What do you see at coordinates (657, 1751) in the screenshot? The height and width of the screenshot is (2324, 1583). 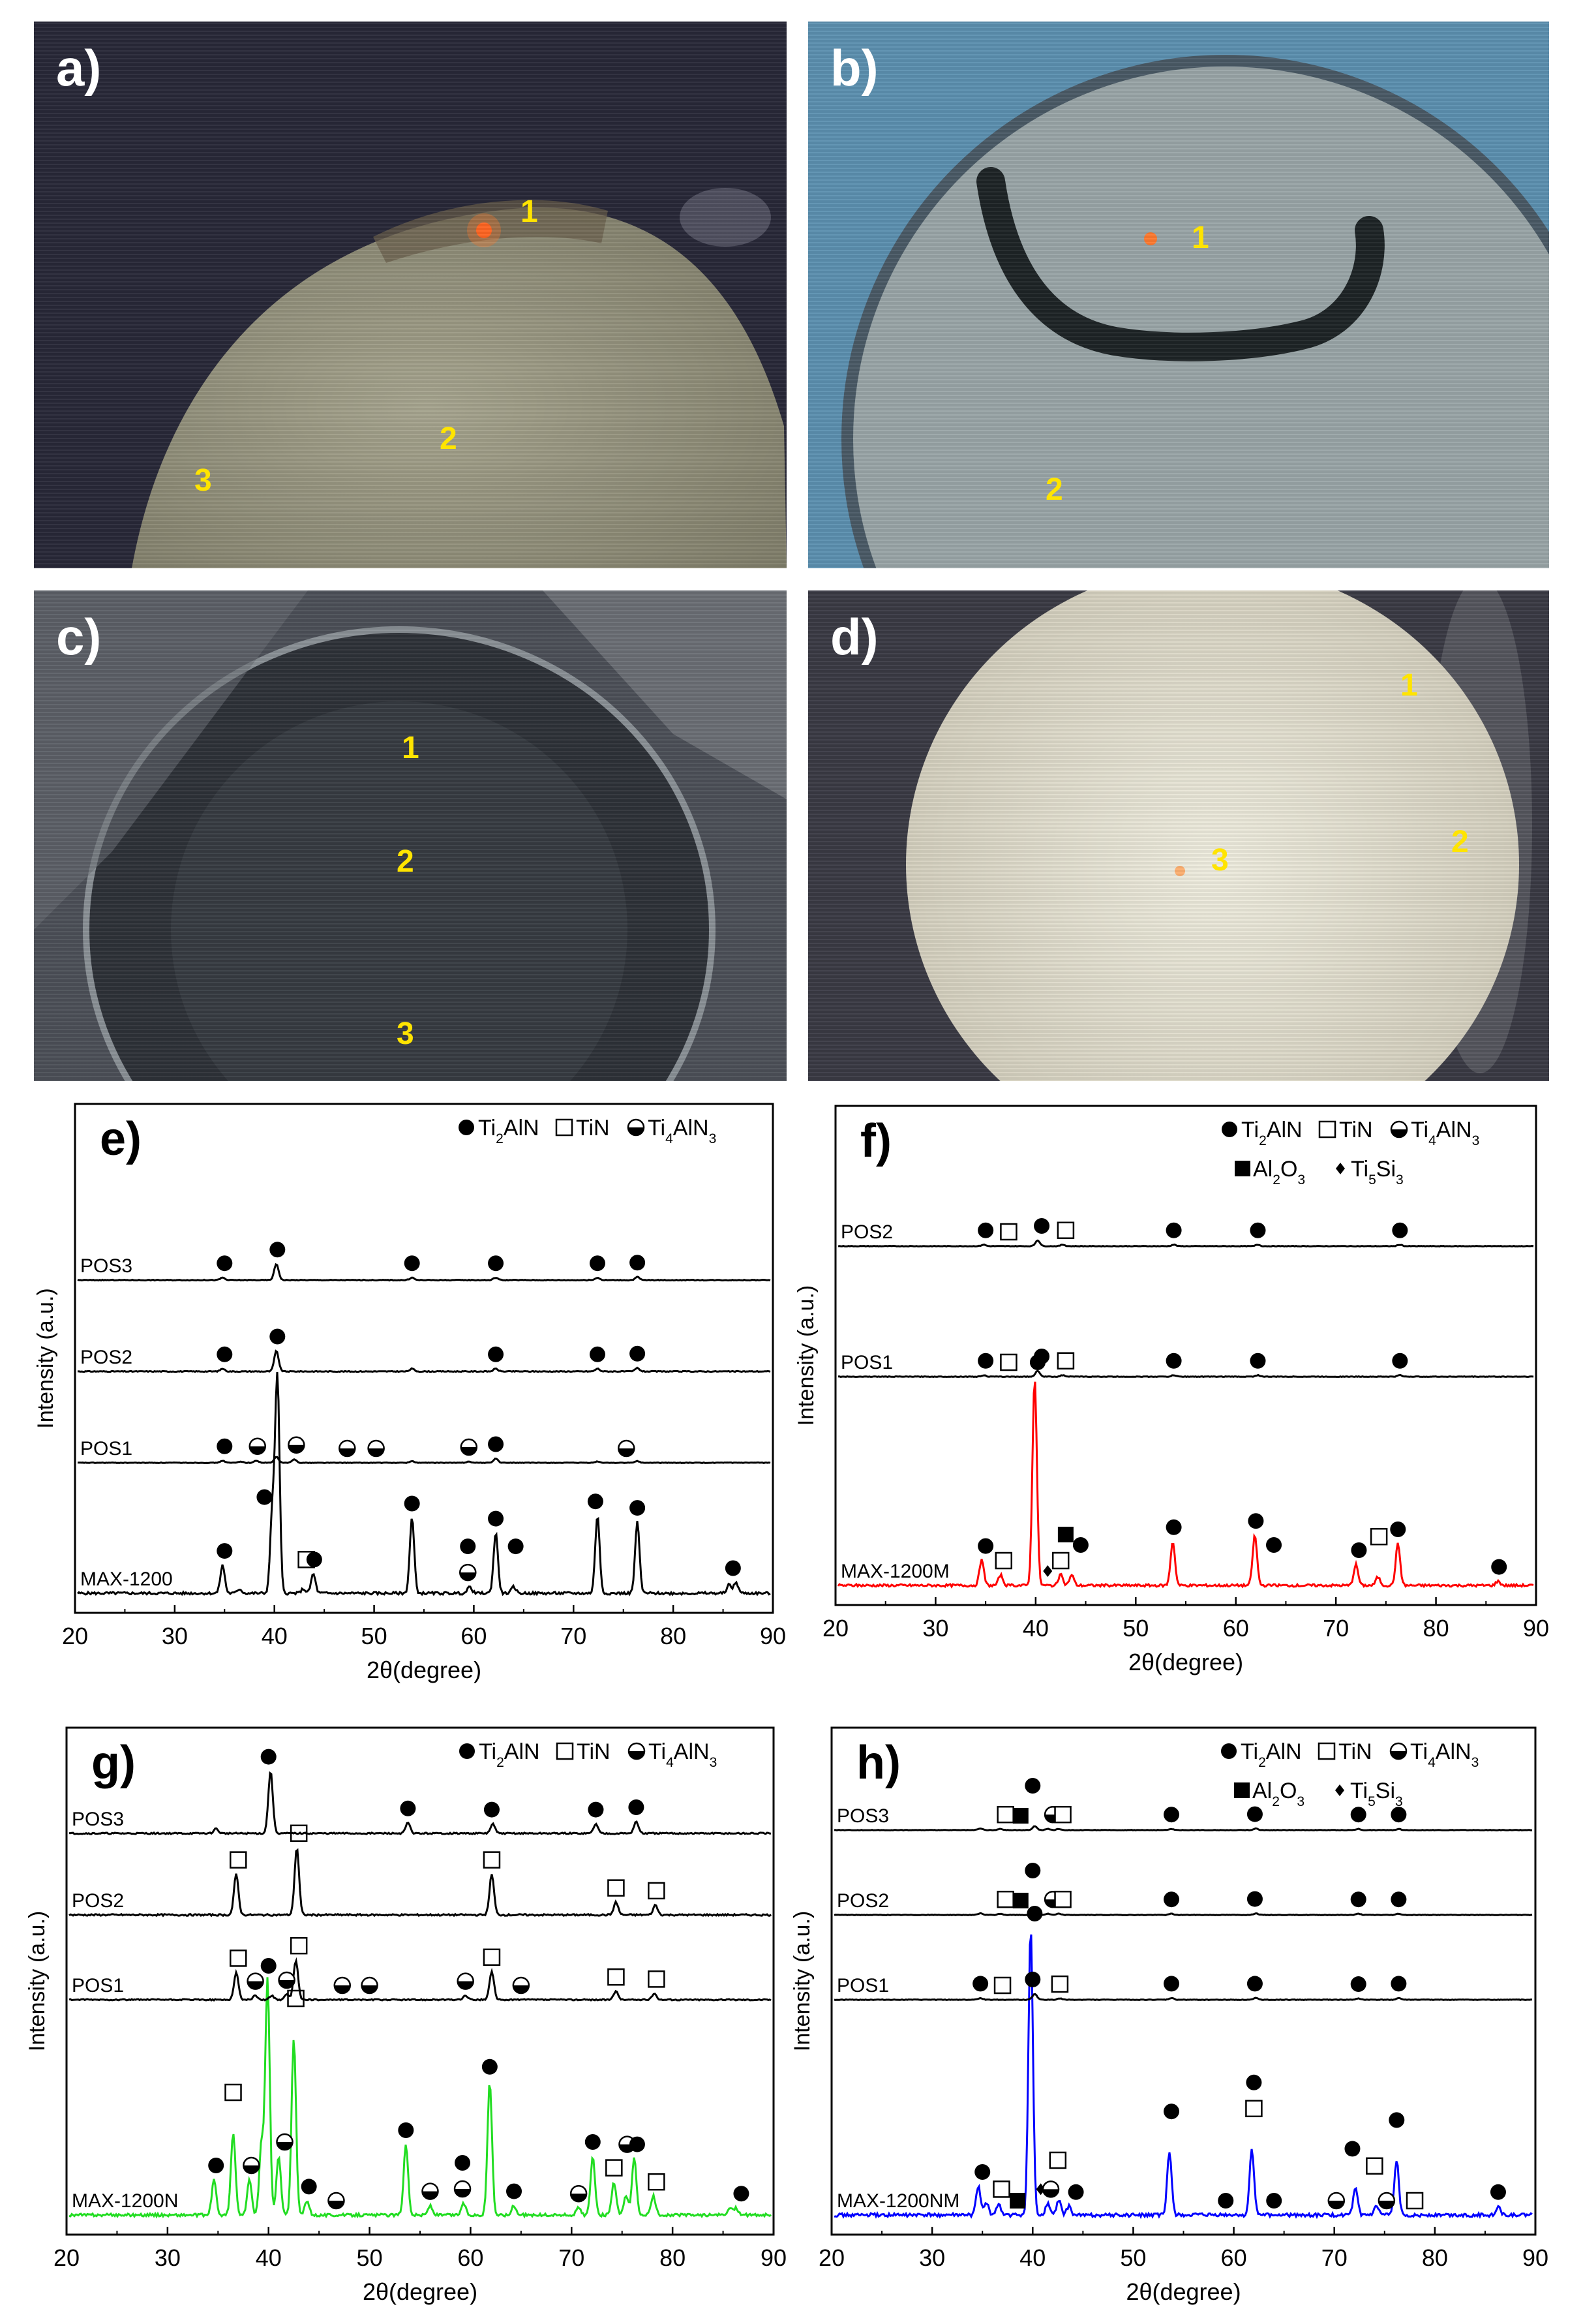 I see `legend-label-ti4aln3-part-0: Ti` at bounding box center [657, 1751].